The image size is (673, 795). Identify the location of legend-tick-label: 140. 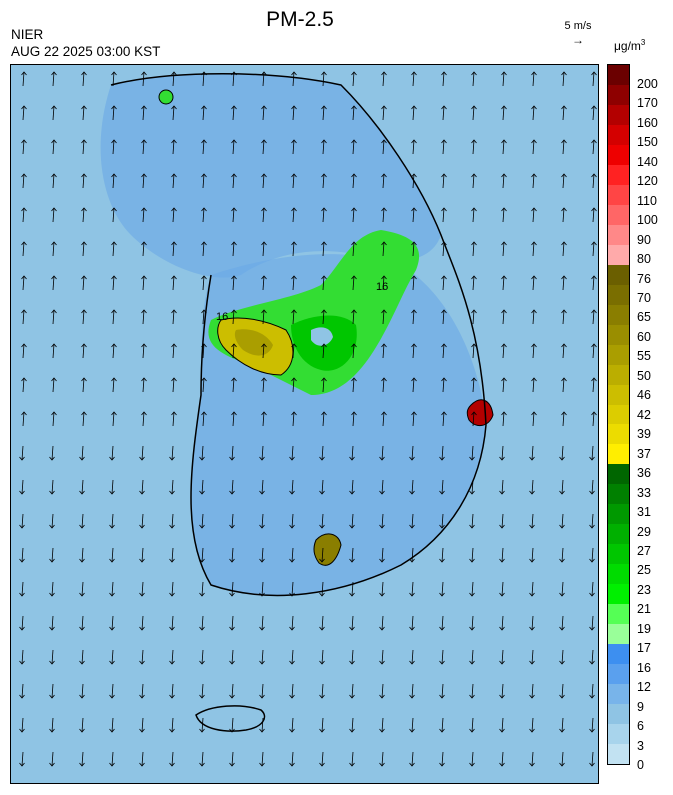
(647, 161).